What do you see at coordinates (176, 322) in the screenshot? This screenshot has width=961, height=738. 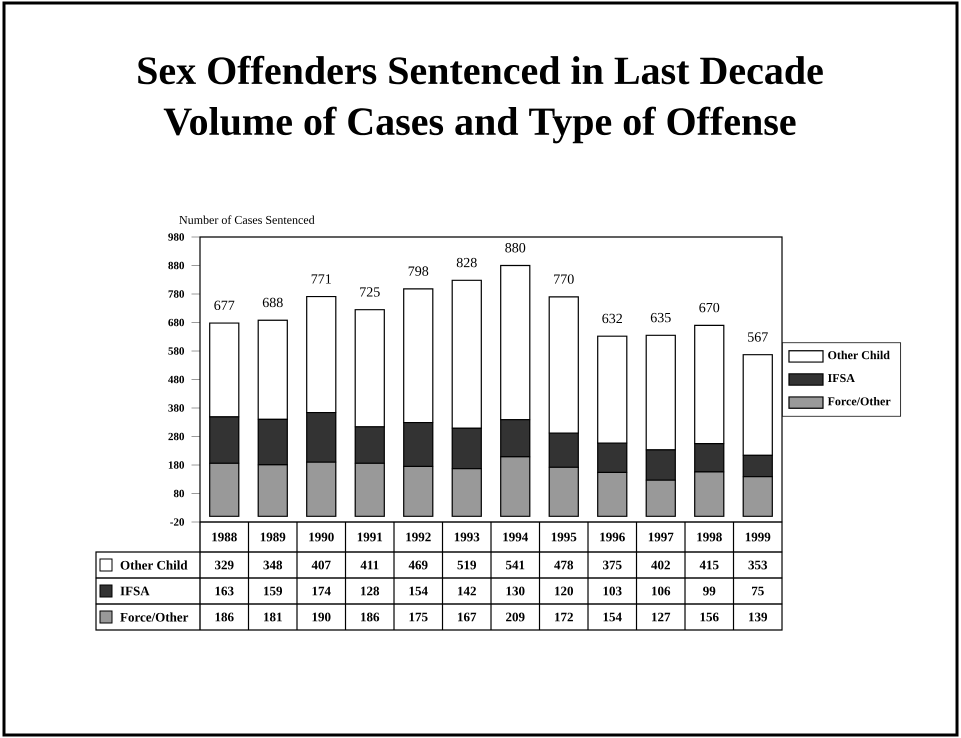 I see `y-tick-label: 680` at bounding box center [176, 322].